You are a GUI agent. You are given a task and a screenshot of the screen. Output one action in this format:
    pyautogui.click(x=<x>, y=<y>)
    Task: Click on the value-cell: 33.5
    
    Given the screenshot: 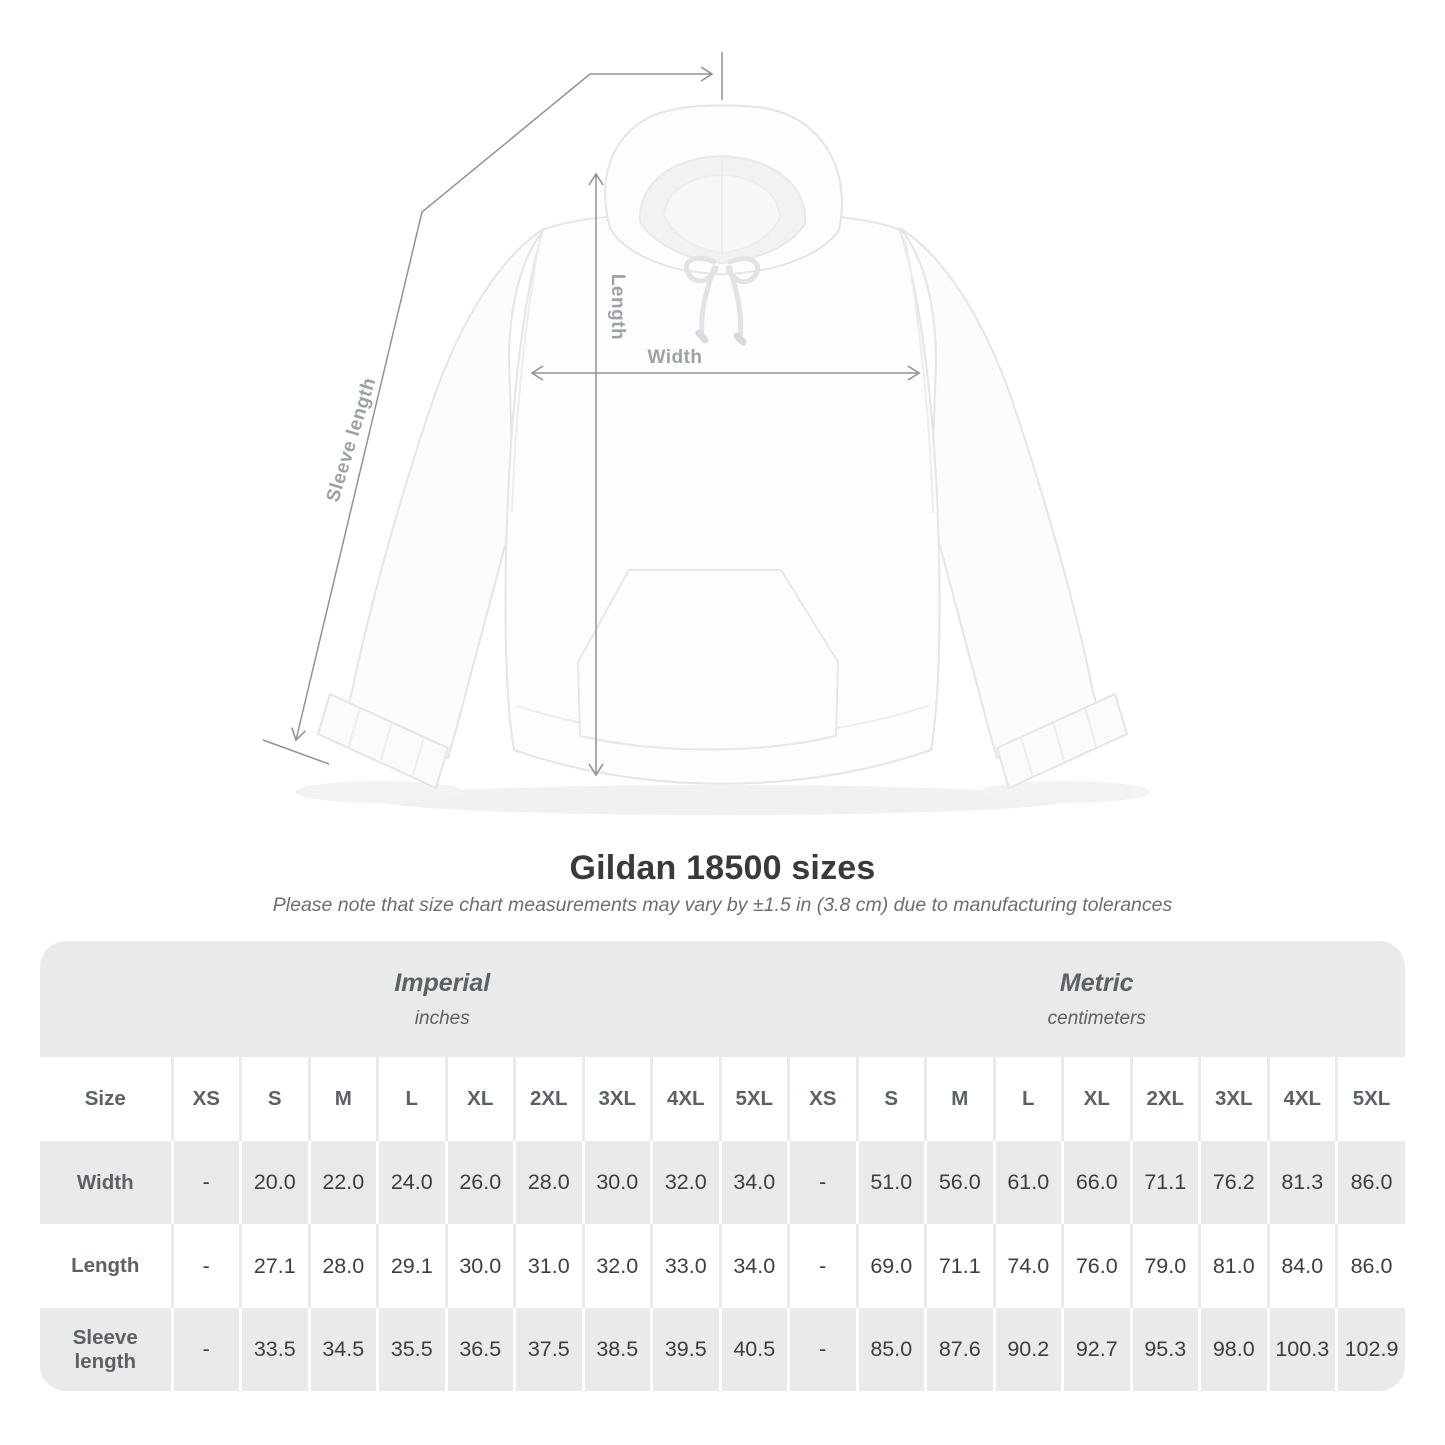 What is the action you would take?
    pyautogui.click(x=274, y=1349)
    